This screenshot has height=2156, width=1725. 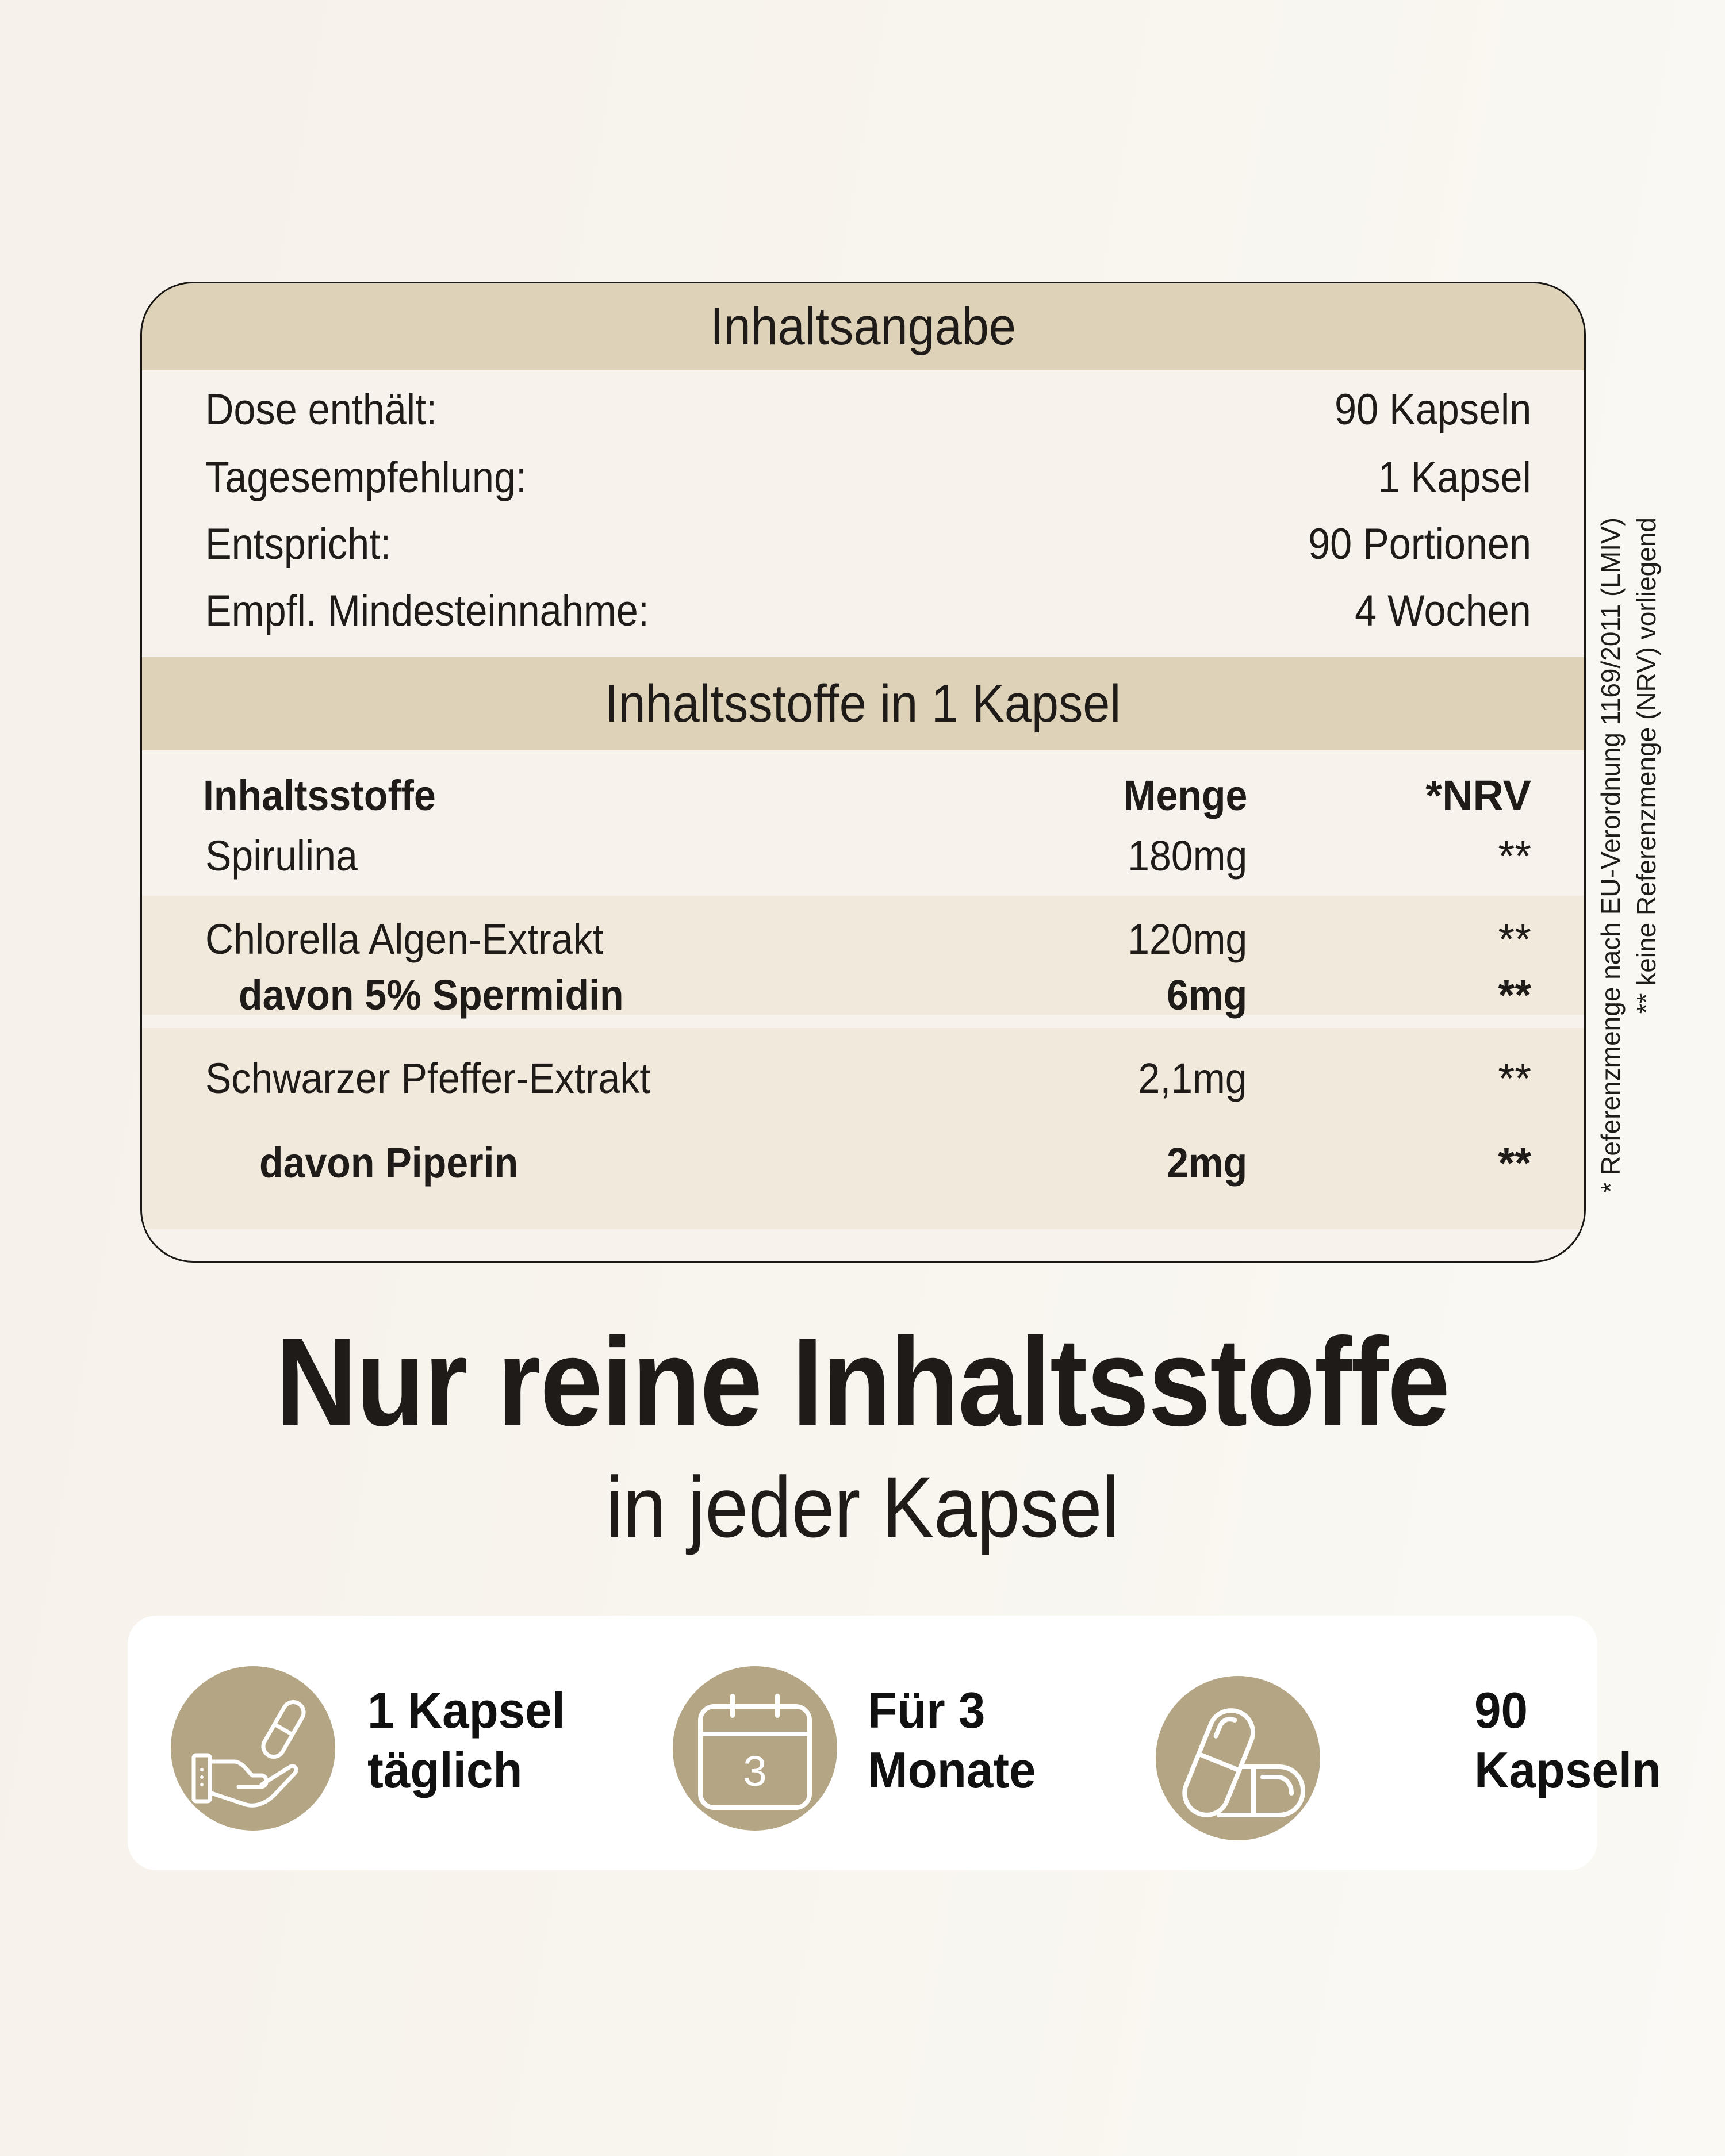 I want to click on card-header-title: Inhaltsangabe, so click(x=863, y=326).